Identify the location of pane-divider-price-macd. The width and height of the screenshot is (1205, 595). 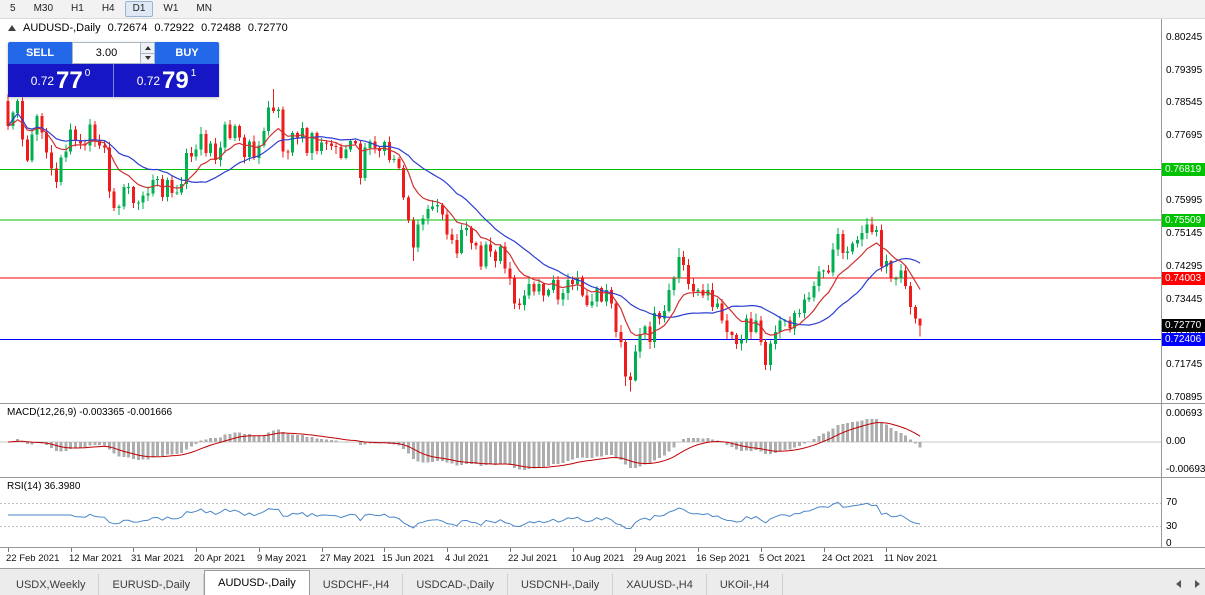
(602, 403).